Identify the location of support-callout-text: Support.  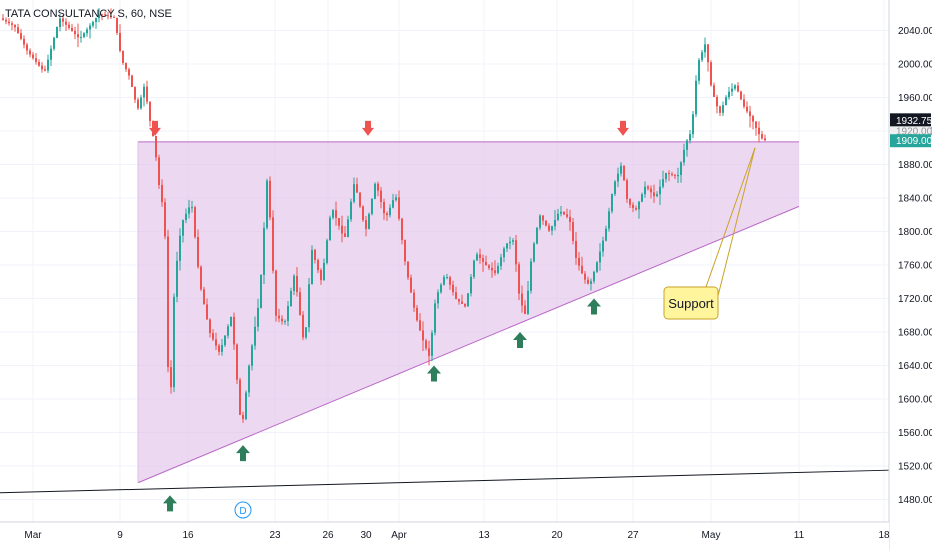
(691, 303).